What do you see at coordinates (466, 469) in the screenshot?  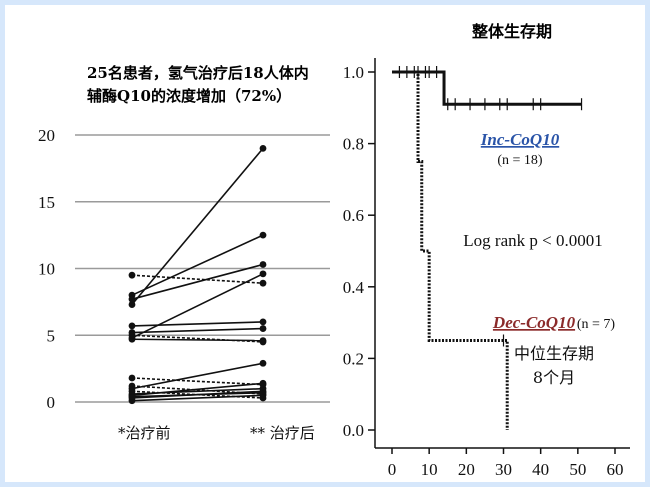 I see `right-x-tick-label: 20` at bounding box center [466, 469].